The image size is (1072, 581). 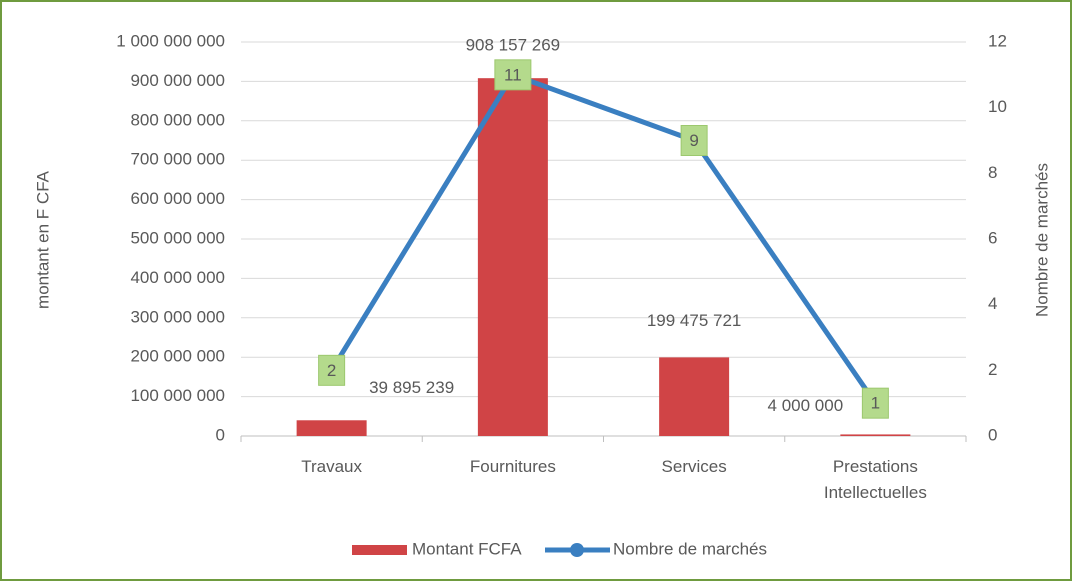 What do you see at coordinates (177, 356) in the screenshot?
I see `y-tick-label: 200 000 000` at bounding box center [177, 356].